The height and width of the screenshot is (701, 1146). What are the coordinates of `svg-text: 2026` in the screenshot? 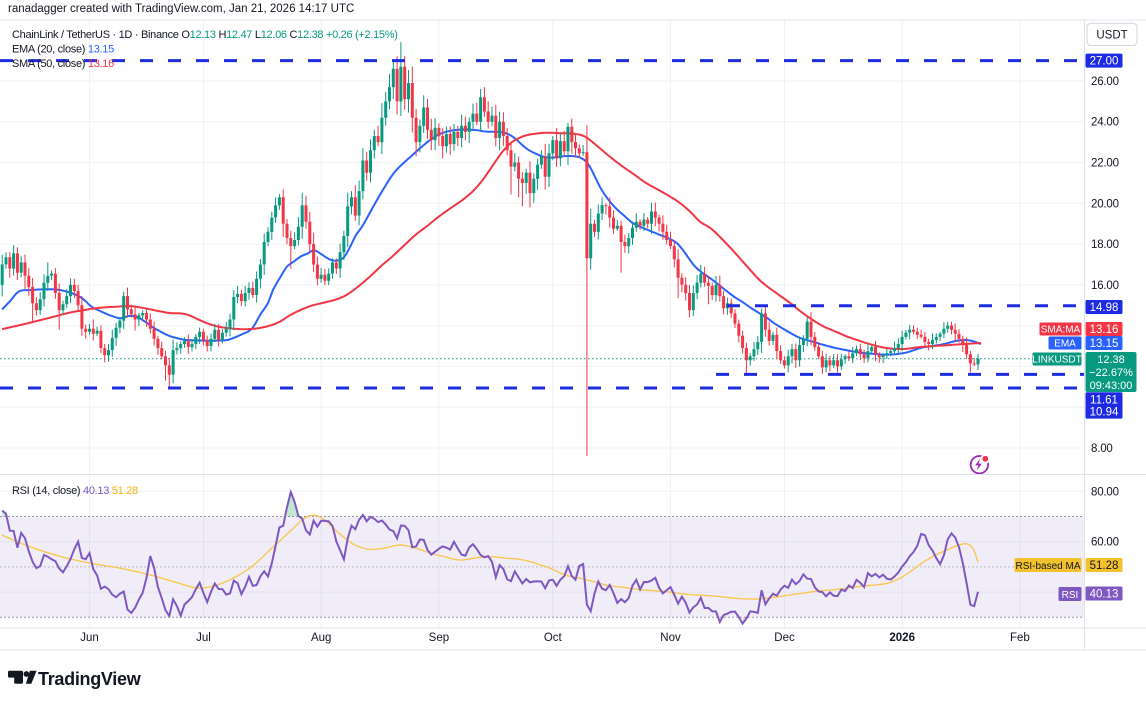 It's located at (902, 638).